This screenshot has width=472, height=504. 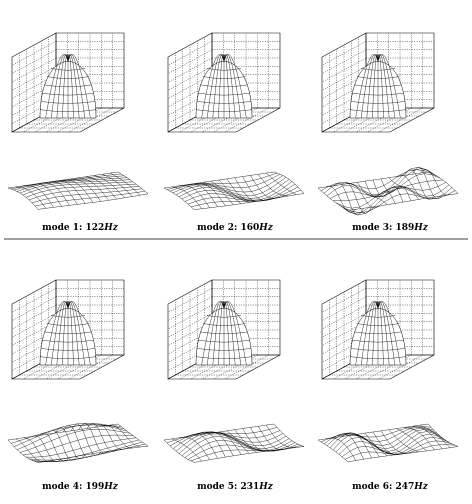 What do you see at coordinates (235, 228) in the screenshot?
I see `caption-mode-2: mode 2: 160Hz` at bounding box center [235, 228].